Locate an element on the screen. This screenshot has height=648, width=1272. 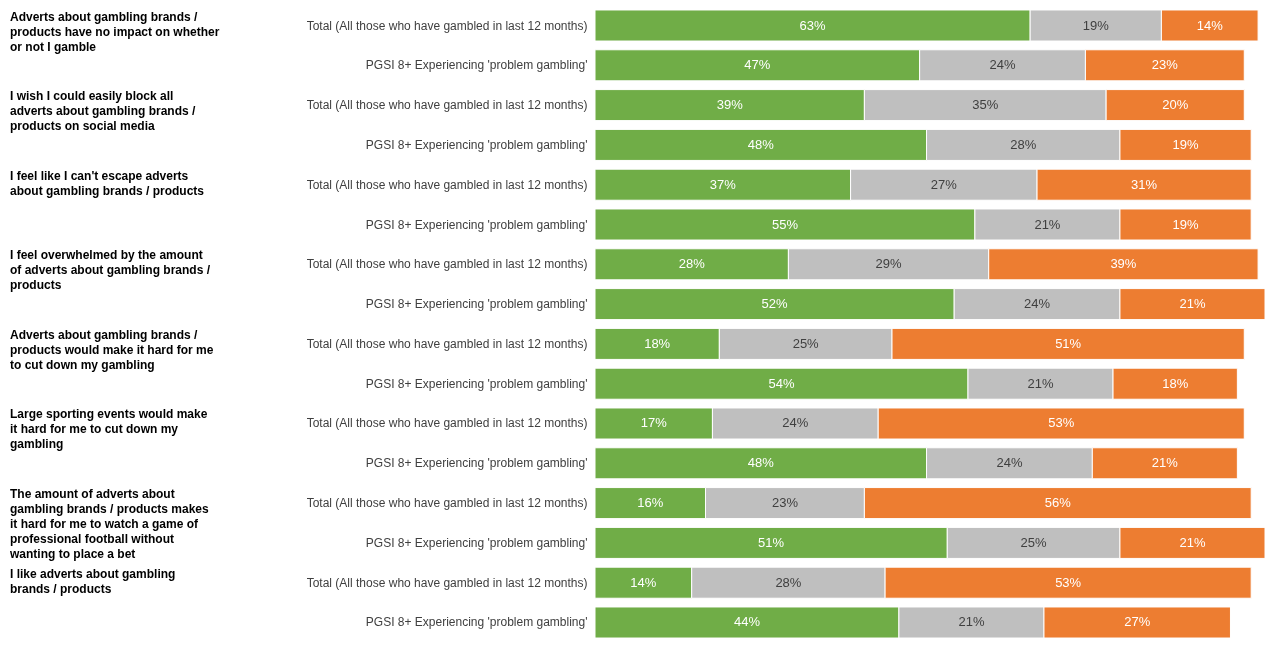
data-label: 35% is located at coordinates (985, 105).